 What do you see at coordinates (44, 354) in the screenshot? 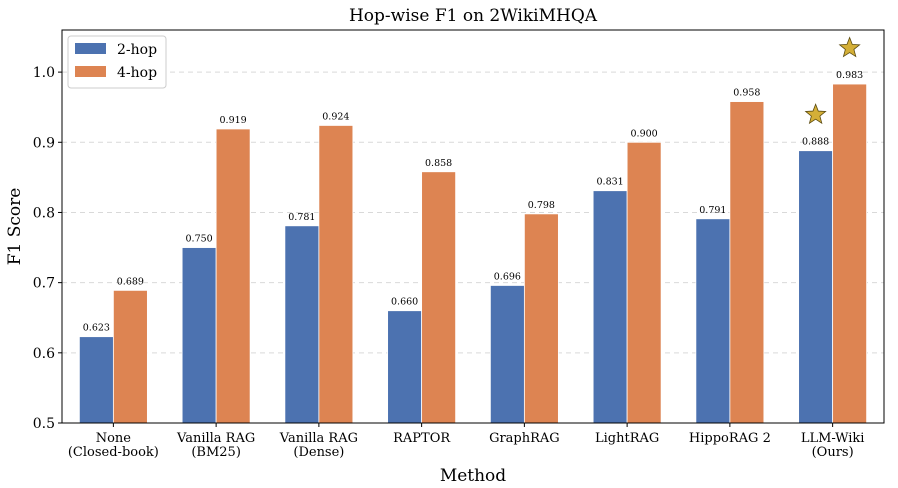
I see `y-tick-label: 0.6` at bounding box center [44, 354].